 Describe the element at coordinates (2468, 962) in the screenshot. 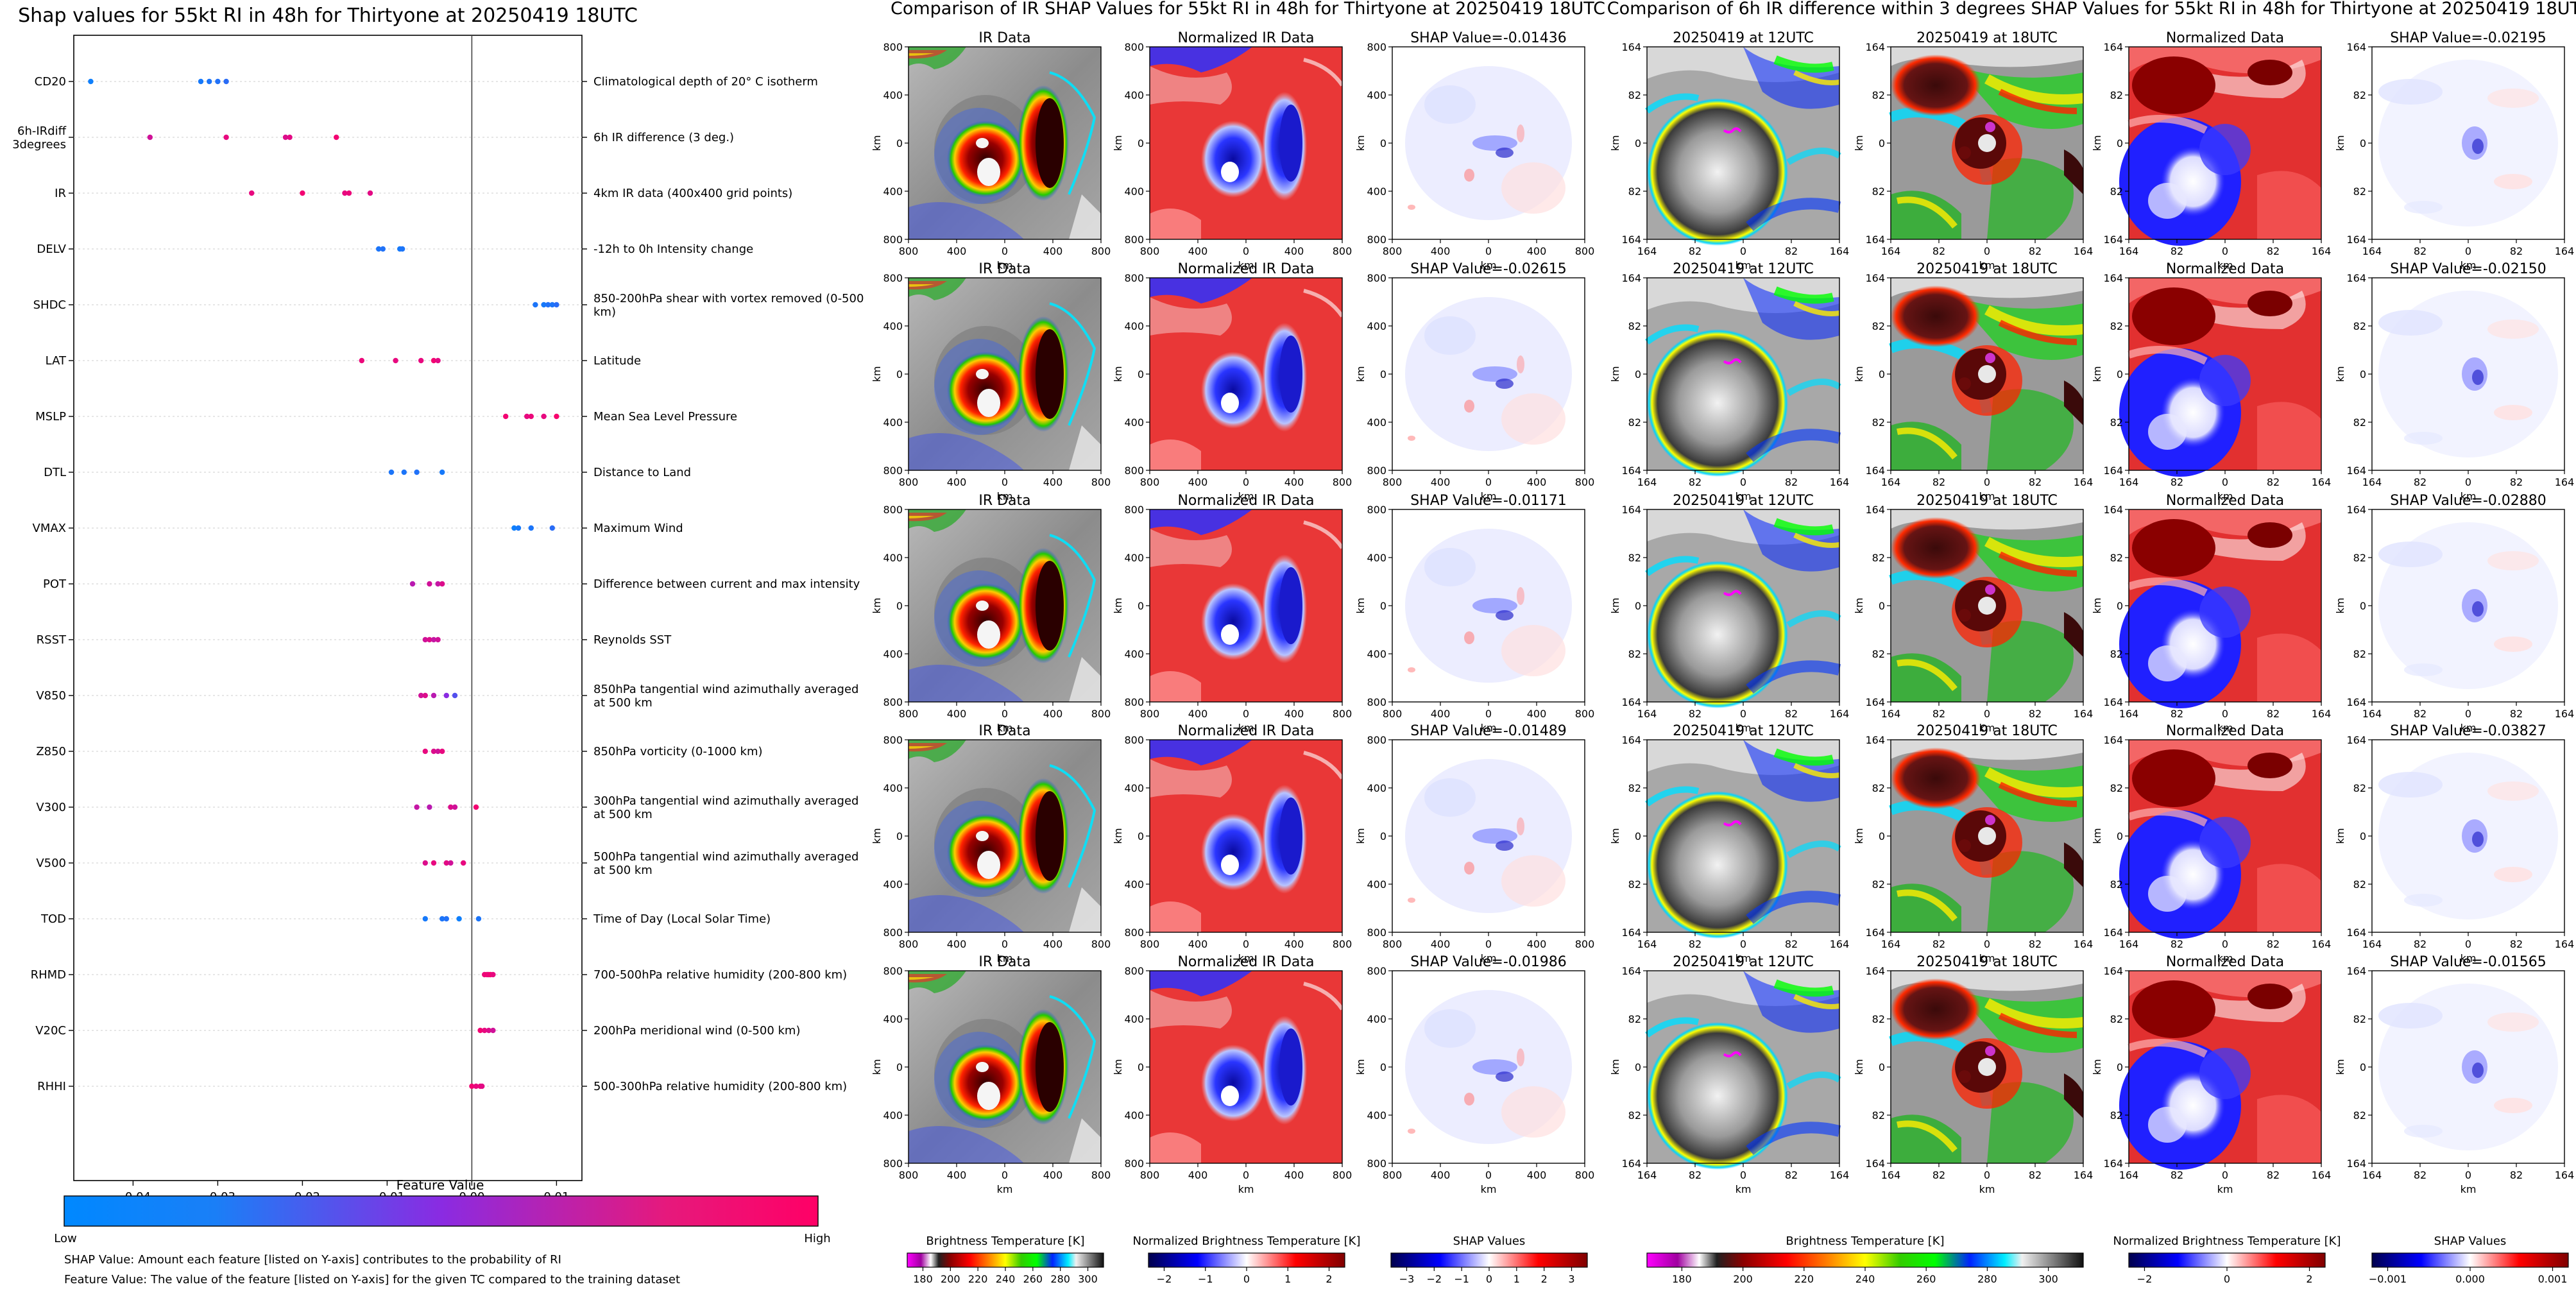

I see `subplot-title: SHAP Value=-0.01565` at that location.